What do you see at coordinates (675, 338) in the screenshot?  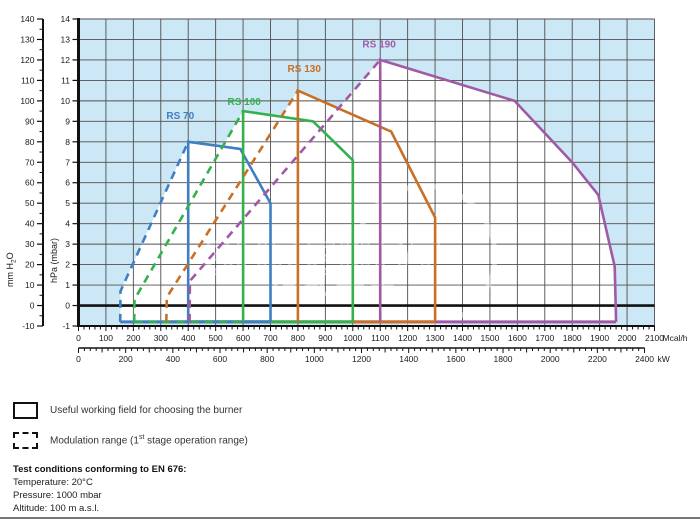 I see `svg-text: Mcal/h` at bounding box center [675, 338].